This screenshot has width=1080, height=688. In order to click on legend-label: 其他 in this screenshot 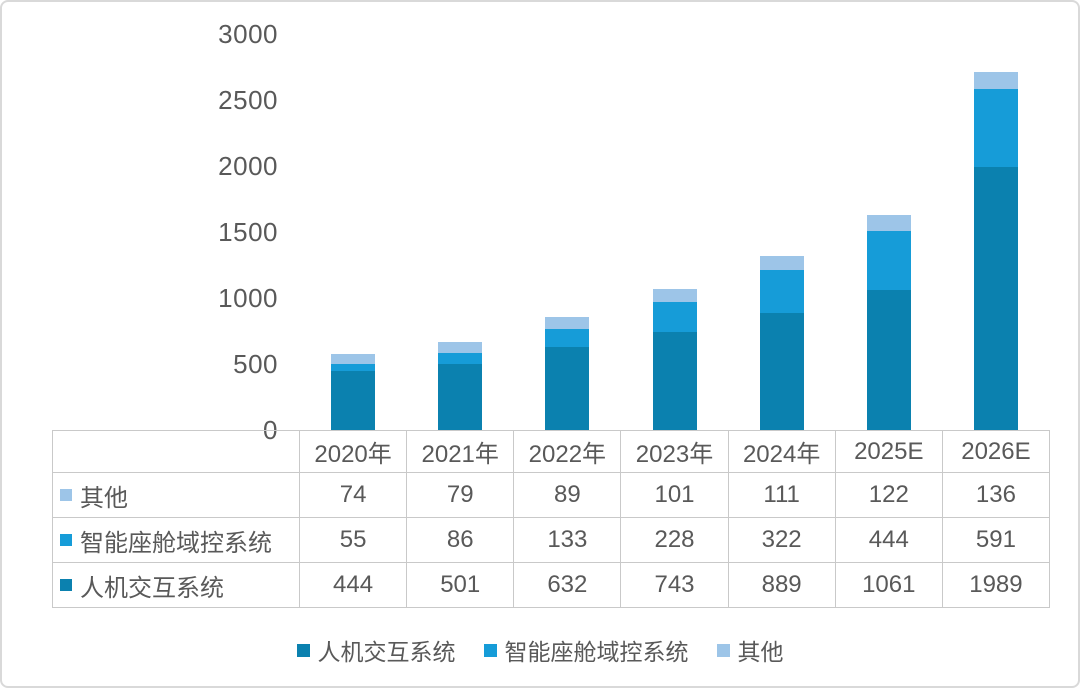, I will do `click(760, 652)`.